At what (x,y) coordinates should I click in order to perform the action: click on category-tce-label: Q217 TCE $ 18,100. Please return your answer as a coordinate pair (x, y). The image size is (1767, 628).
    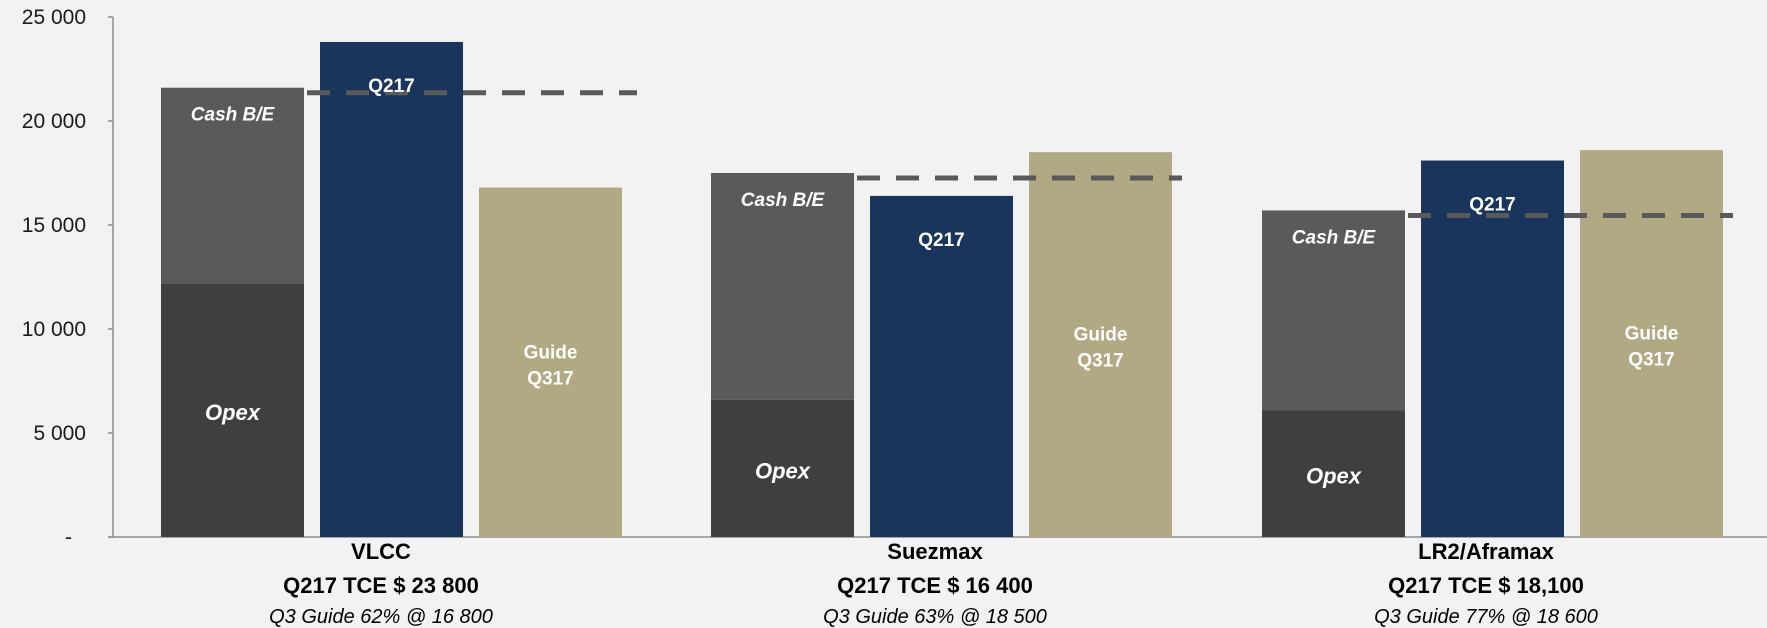
    Looking at the image, I should click on (1486, 585).